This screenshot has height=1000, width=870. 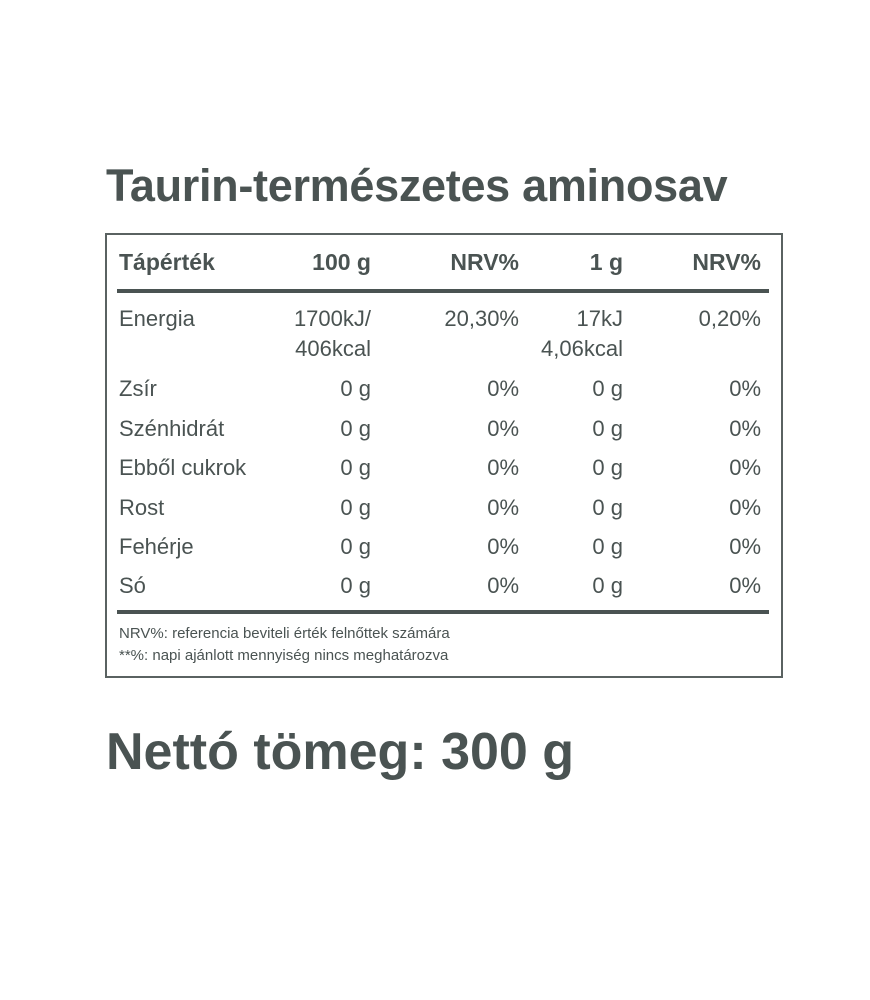 What do you see at coordinates (726, 262) in the screenshot?
I see `header-nrv-1g: NRV%` at bounding box center [726, 262].